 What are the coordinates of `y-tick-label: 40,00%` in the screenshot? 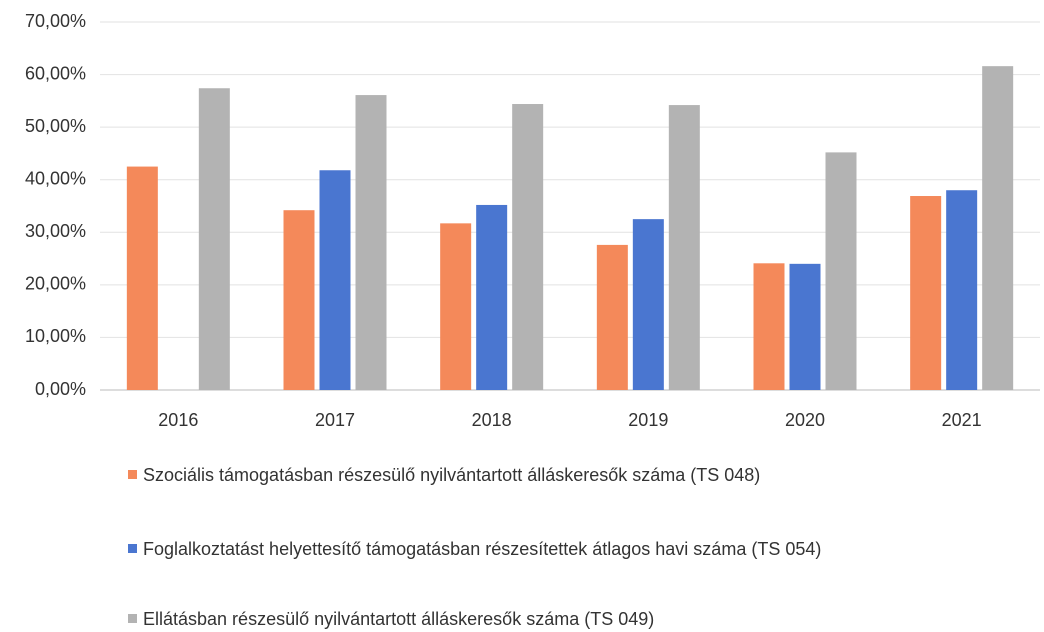 It's located at (55, 178).